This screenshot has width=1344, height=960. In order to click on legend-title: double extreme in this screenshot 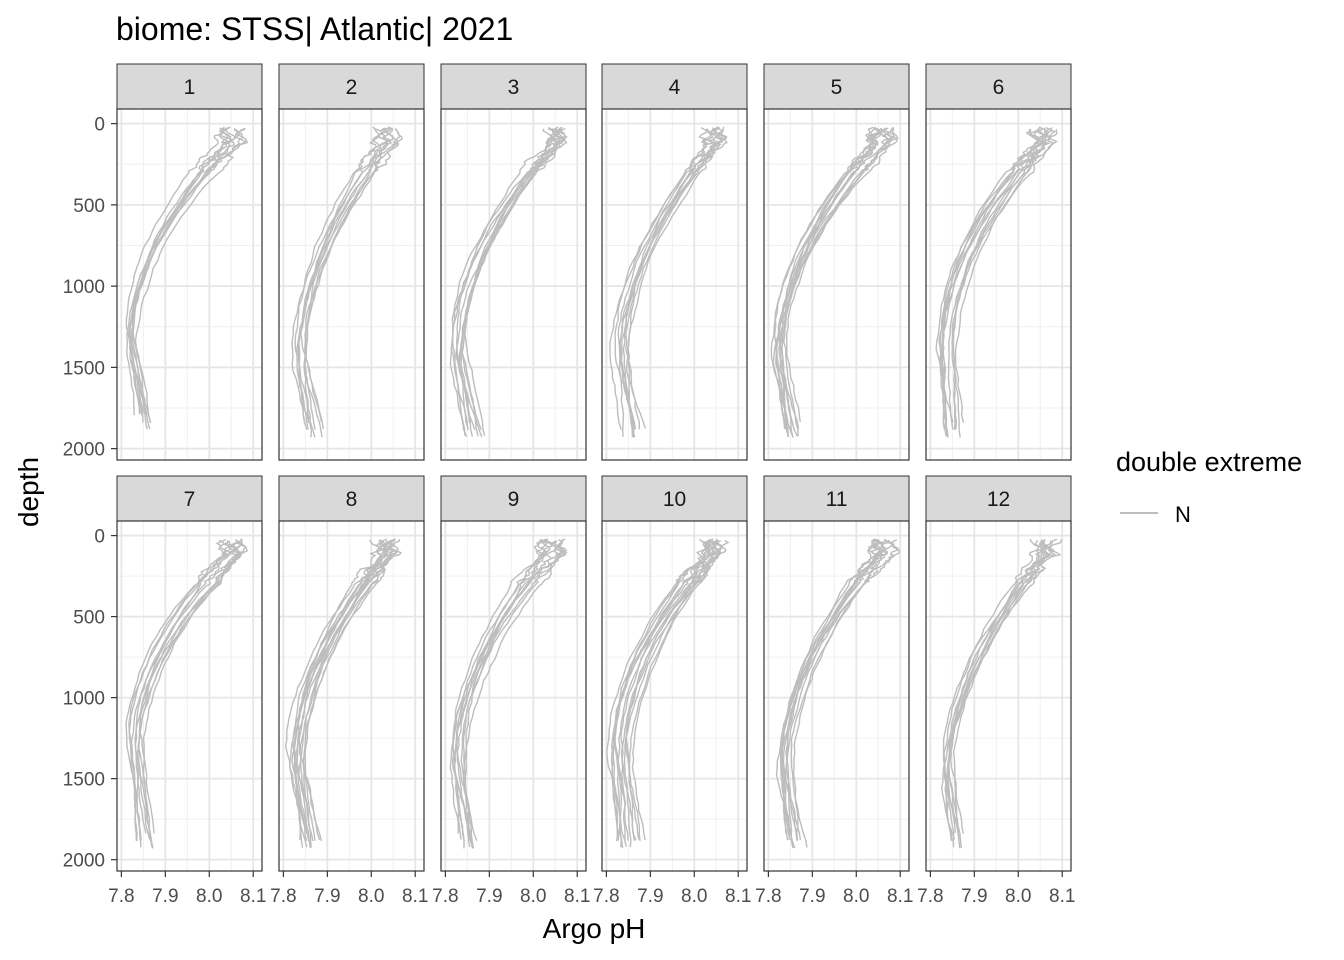, I will do `click(1209, 462)`.